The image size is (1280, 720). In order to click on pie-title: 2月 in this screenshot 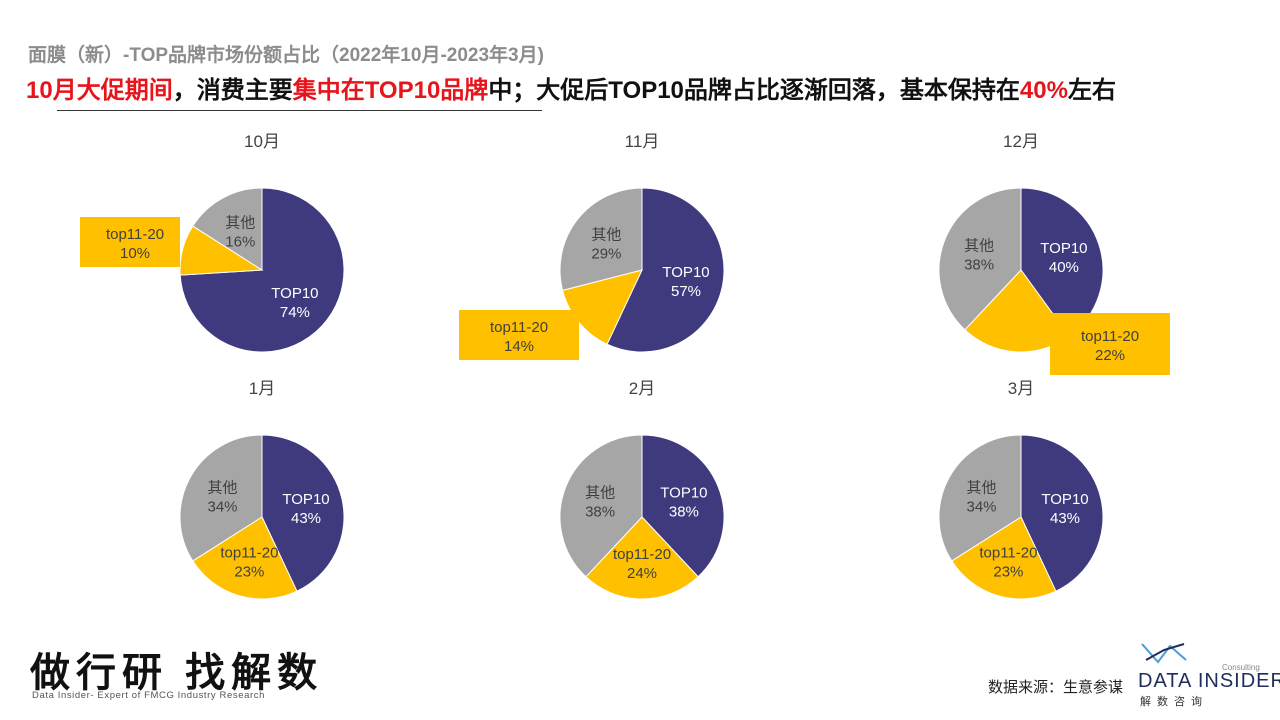, I will do `click(642, 388)`.